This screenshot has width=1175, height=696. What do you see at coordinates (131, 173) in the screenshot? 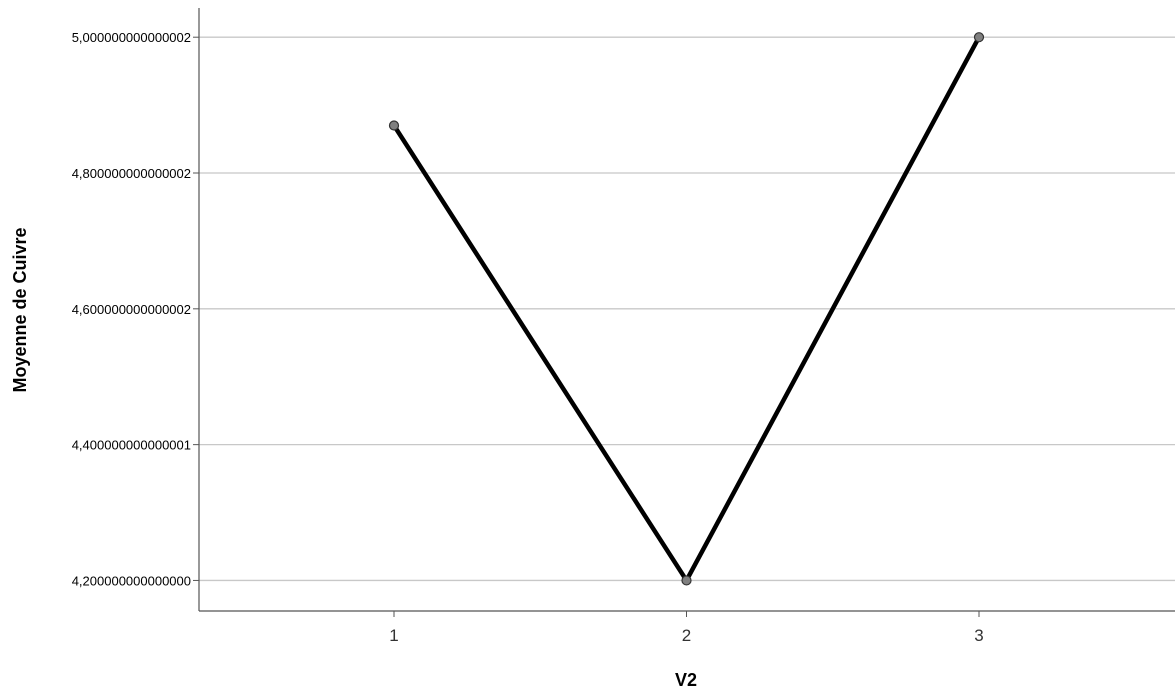
I see `y-tick-label: 4,800000000000002` at bounding box center [131, 173].